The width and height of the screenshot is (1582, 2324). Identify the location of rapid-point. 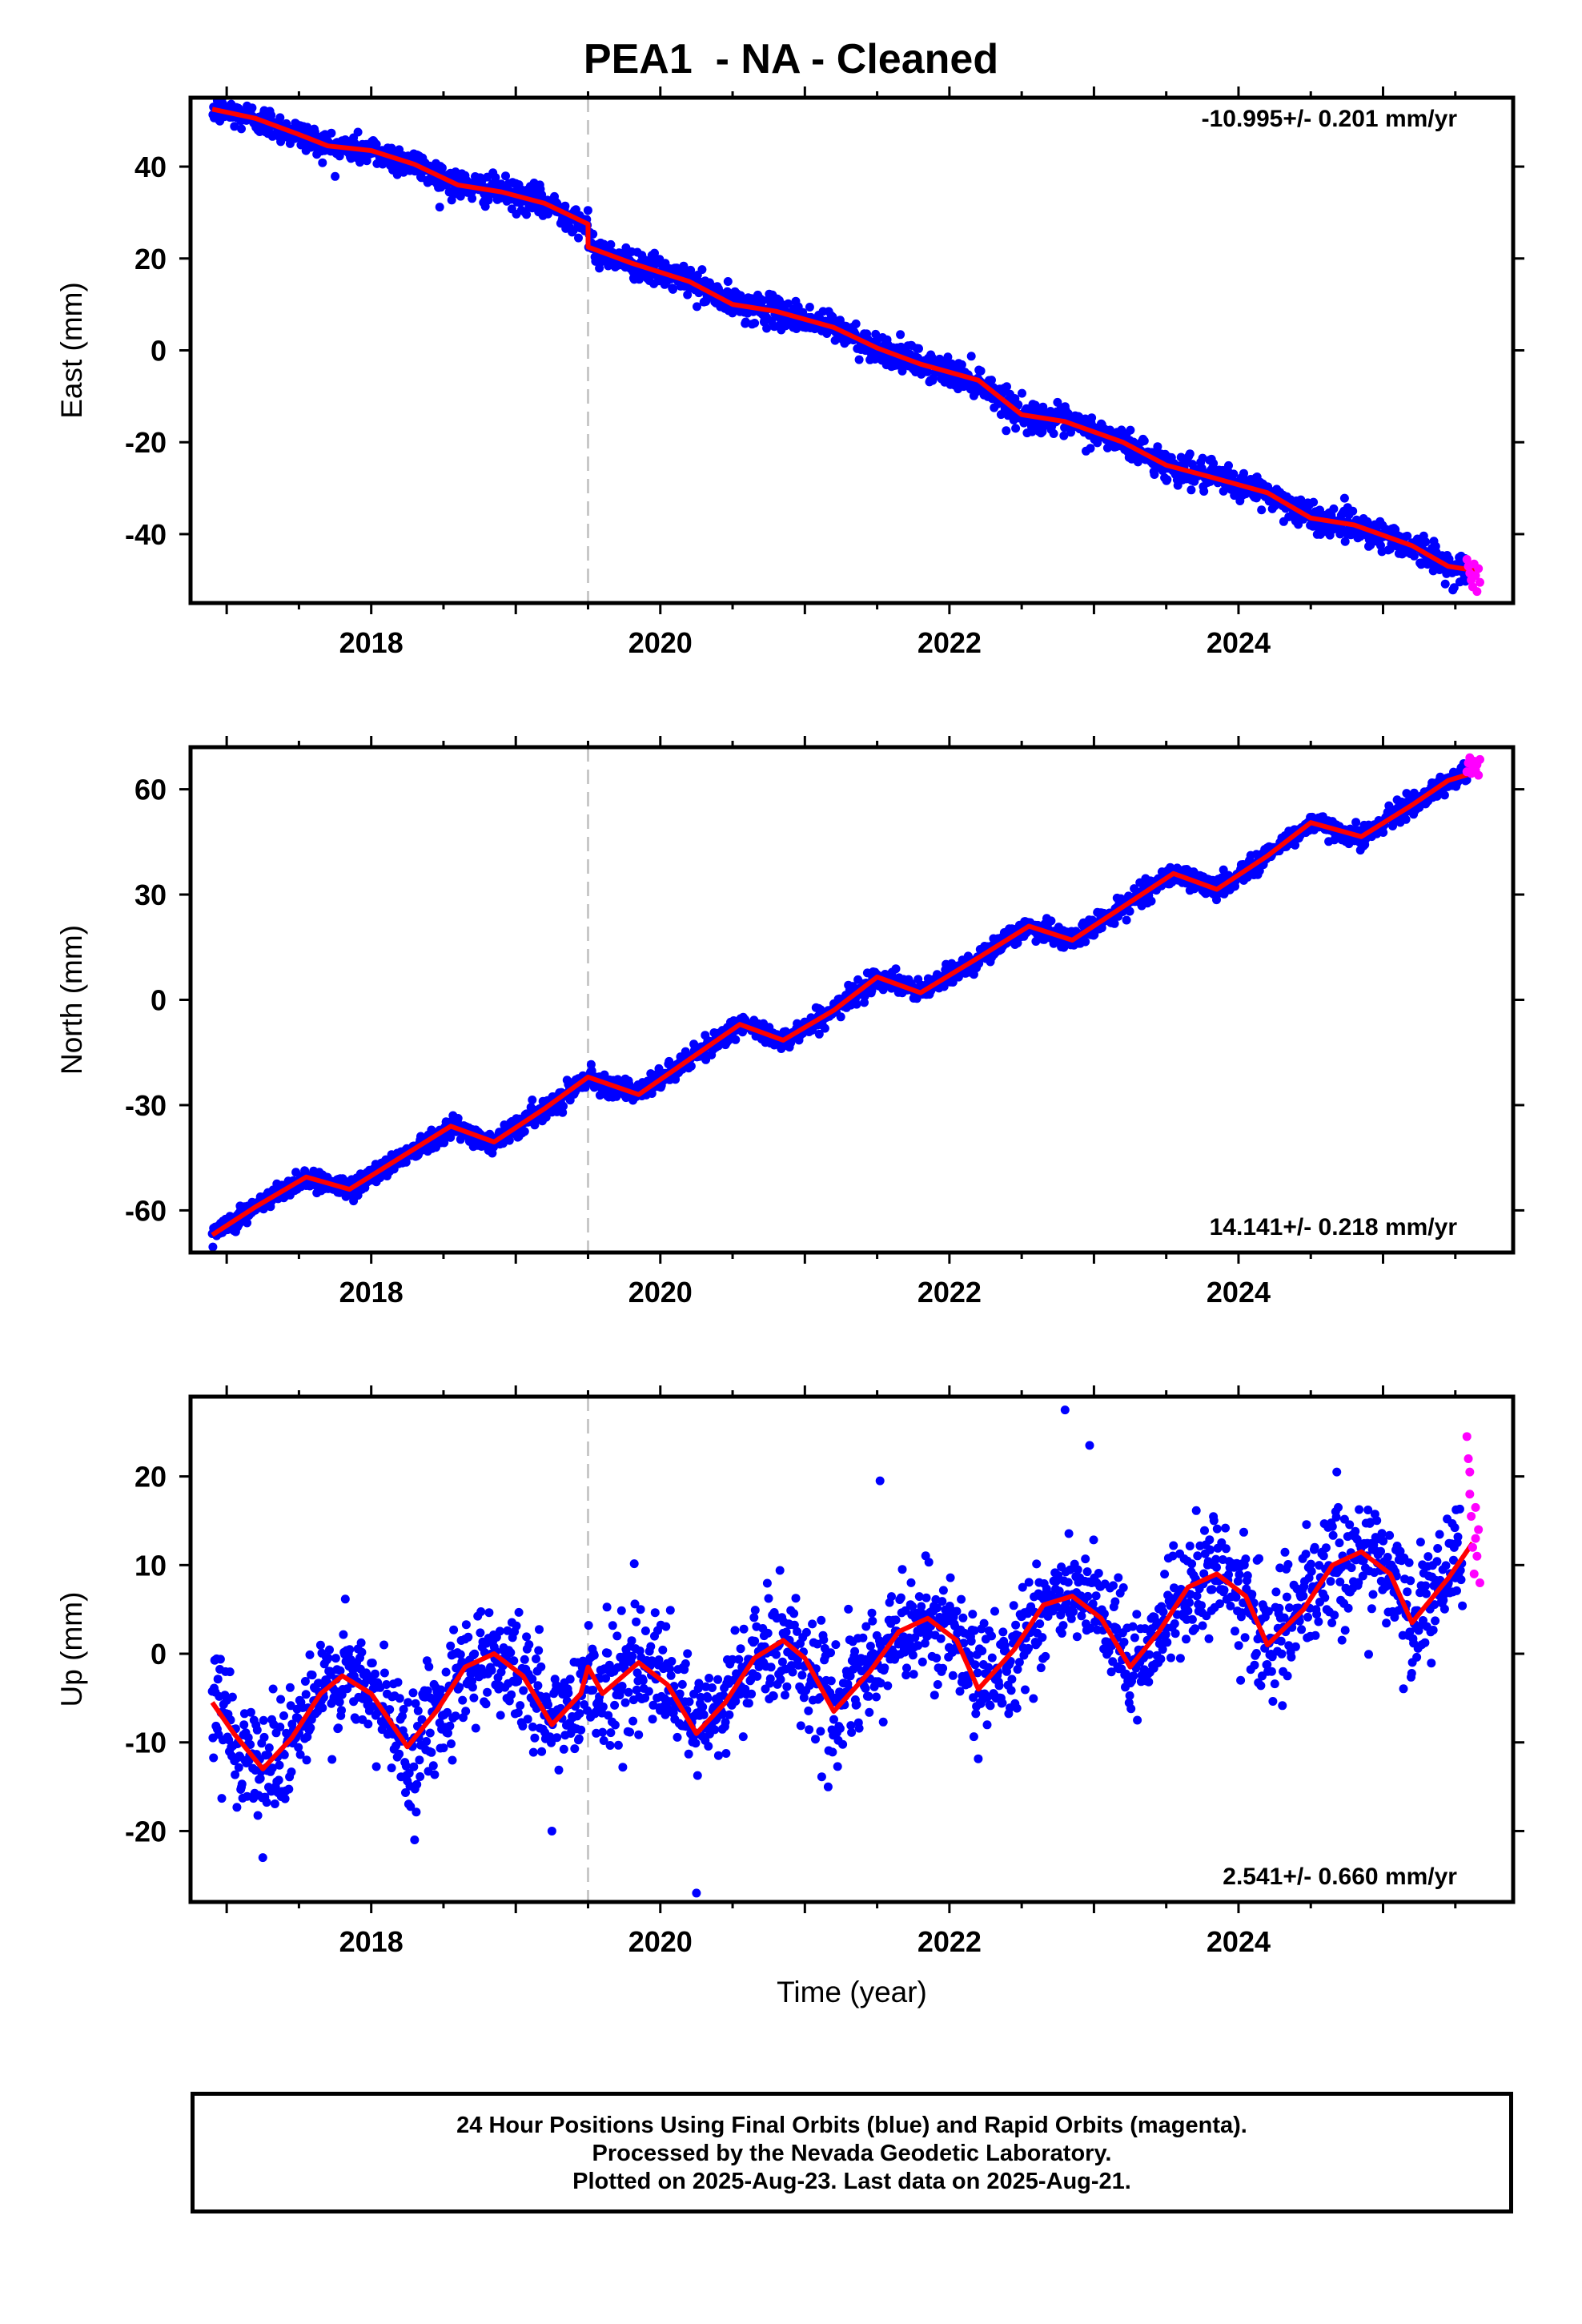
(1479, 775).